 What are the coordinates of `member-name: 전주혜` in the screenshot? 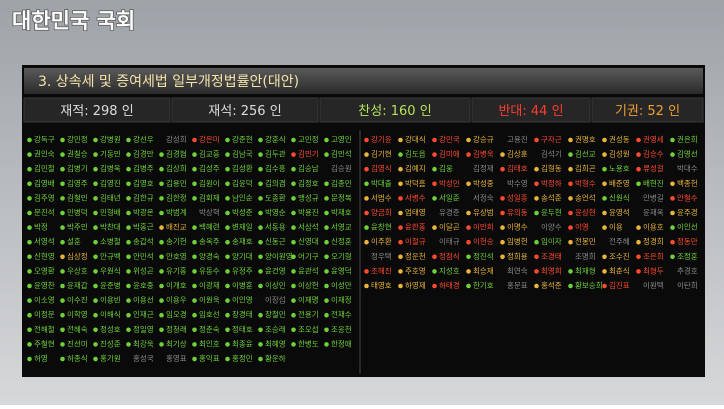 It's located at (619, 241).